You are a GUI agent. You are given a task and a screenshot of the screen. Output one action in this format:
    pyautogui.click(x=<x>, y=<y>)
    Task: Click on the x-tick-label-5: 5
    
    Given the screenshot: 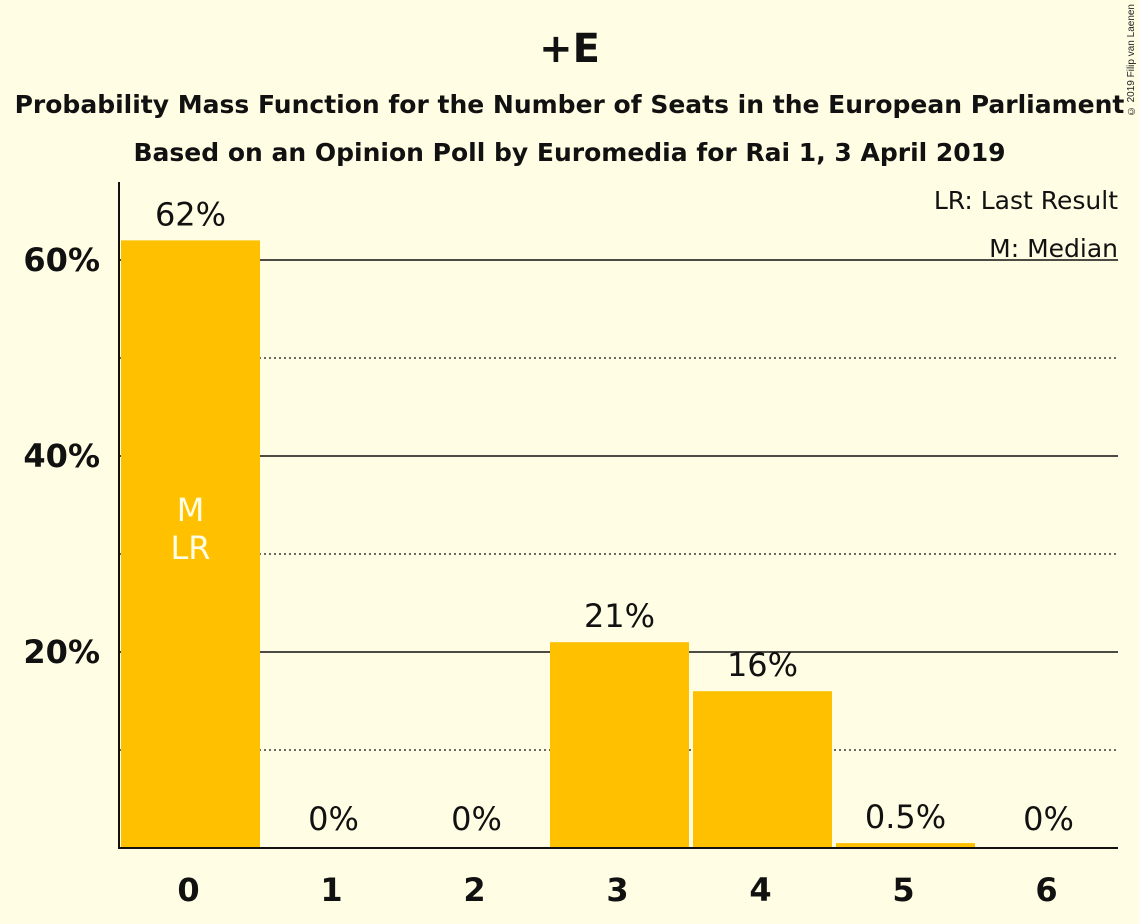 What is the action you would take?
    pyautogui.click(x=903, y=890)
    